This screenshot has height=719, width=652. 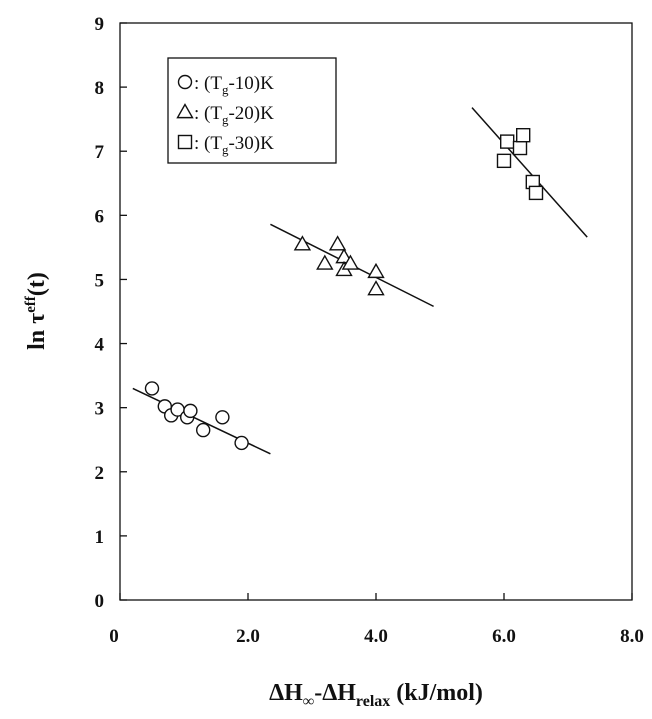 I want to click on x-tick-label: 0, so click(x=114, y=636).